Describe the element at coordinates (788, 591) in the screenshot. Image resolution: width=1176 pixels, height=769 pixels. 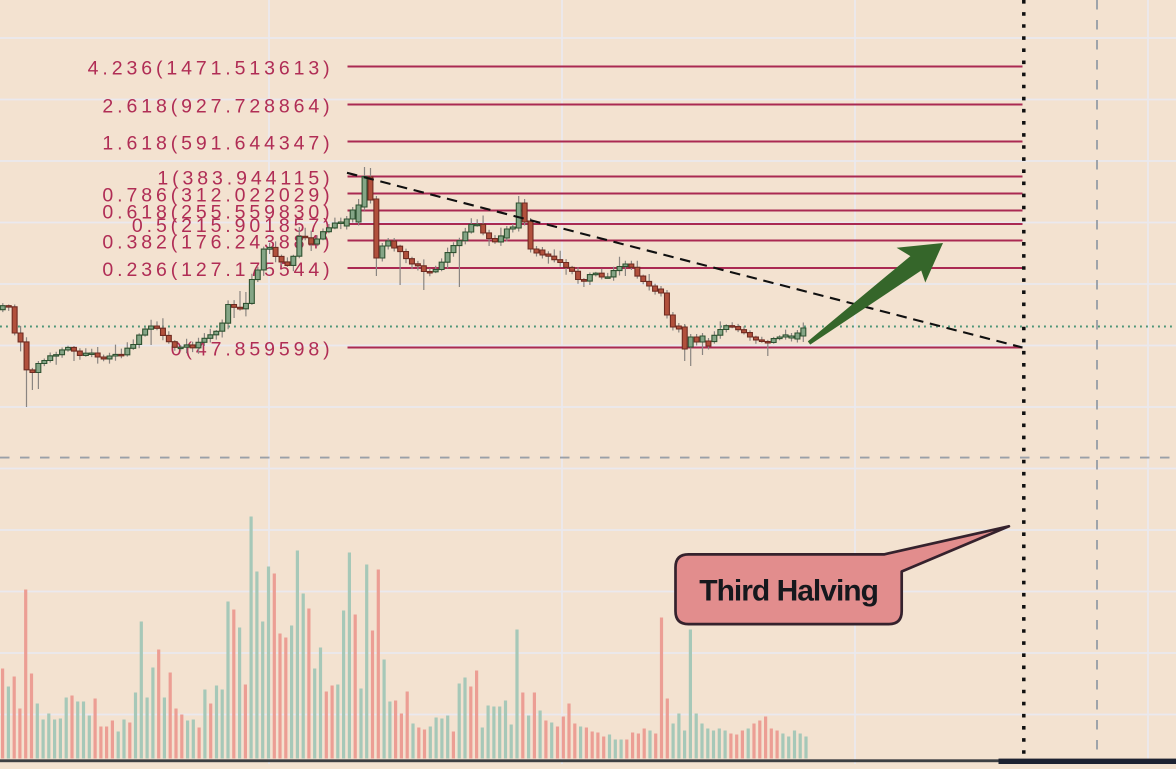
I see `svg-text: Third Halving` at that location.